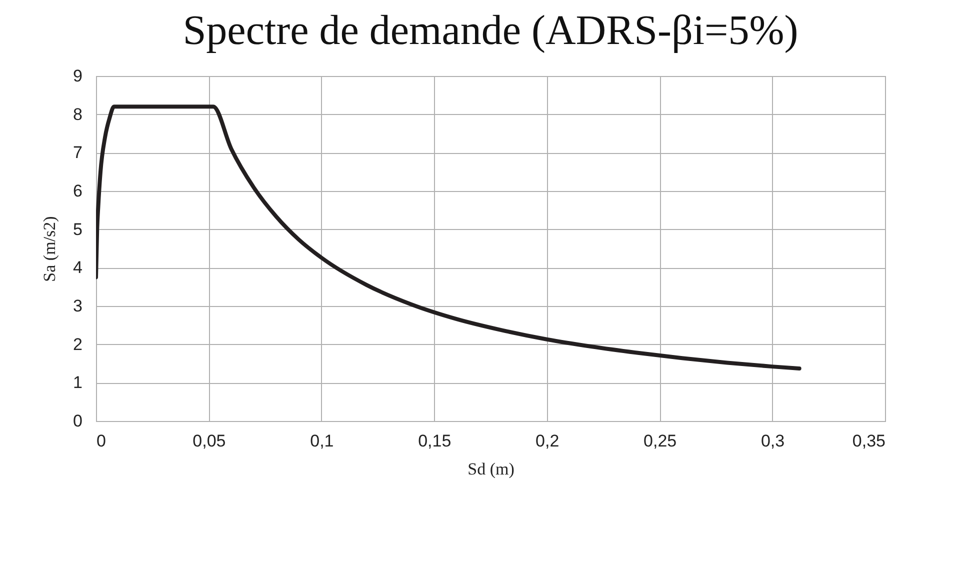 The image size is (956, 581). What do you see at coordinates (50, 249) in the screenshot?
I see `y-axis-title: Sa (m/s2)` at bounding box center [50, 249].